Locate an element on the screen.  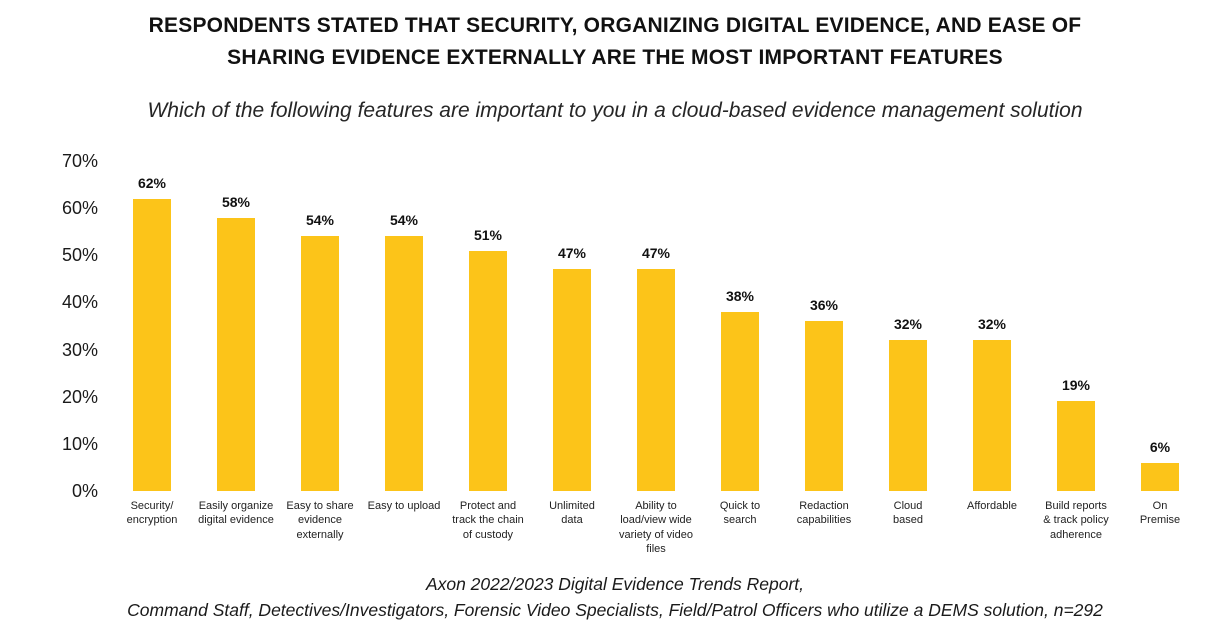
bar-category-label: Easy to upload is located at coordinates (404, 506).